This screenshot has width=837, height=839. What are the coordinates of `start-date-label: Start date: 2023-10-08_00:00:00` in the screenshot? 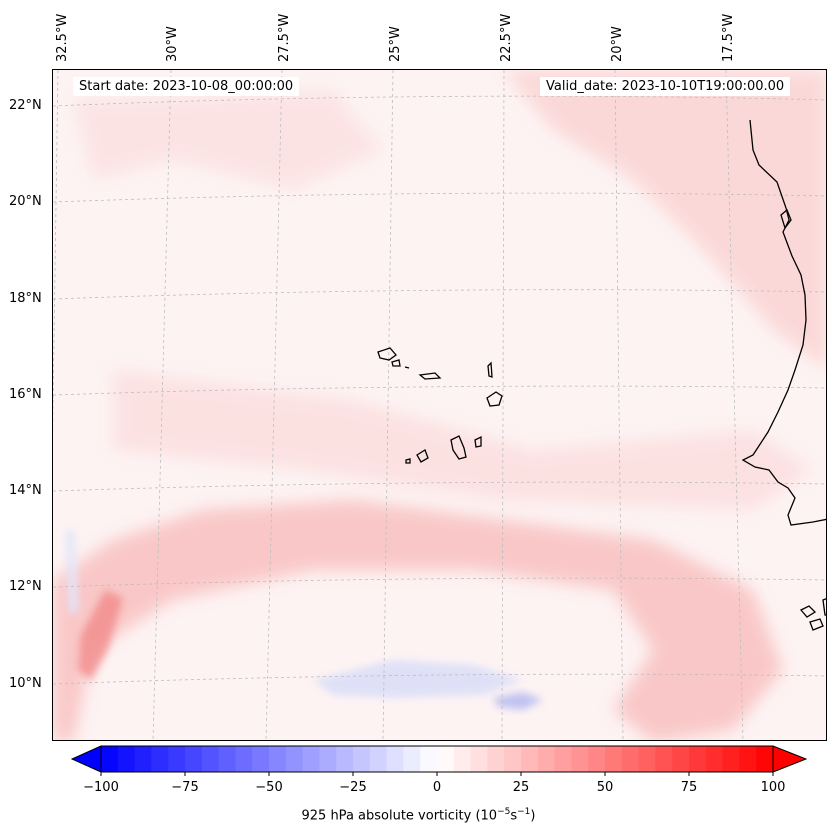 It's located at (186, 86).